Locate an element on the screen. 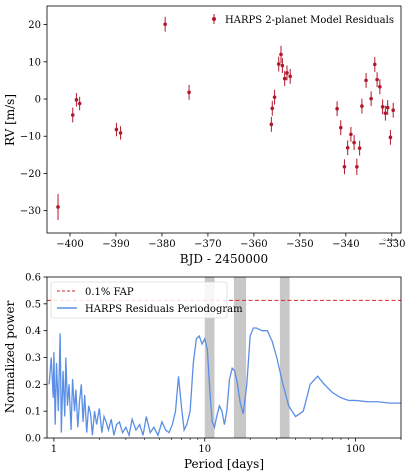 Image resolution: width=407 pixels, height=475 pixels. periodogram-y-tick-label: 0.6 is located at coordinates (33, 278).